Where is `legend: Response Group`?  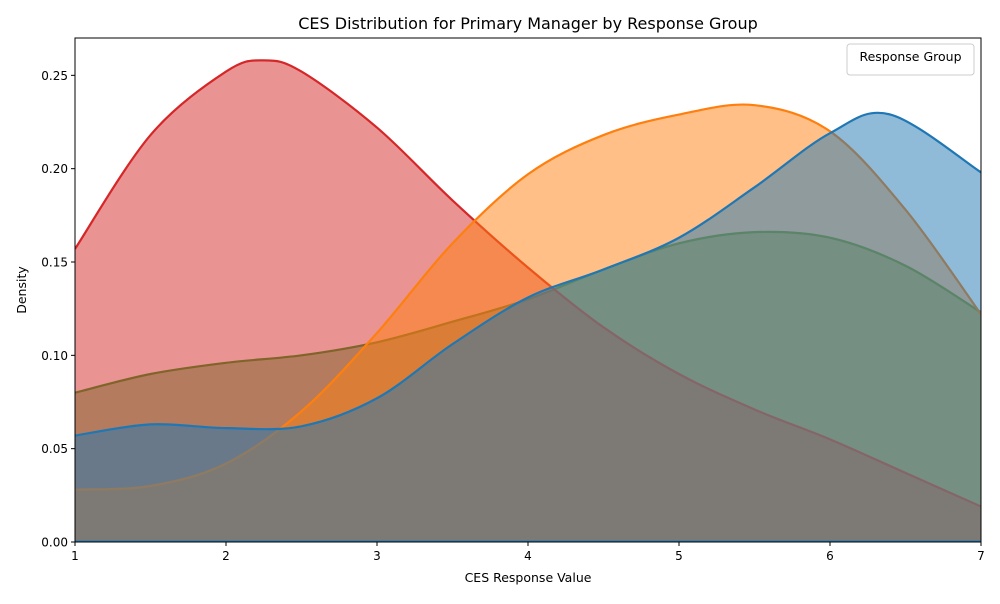 legend: Response Group is located at coordinates (910, 59).